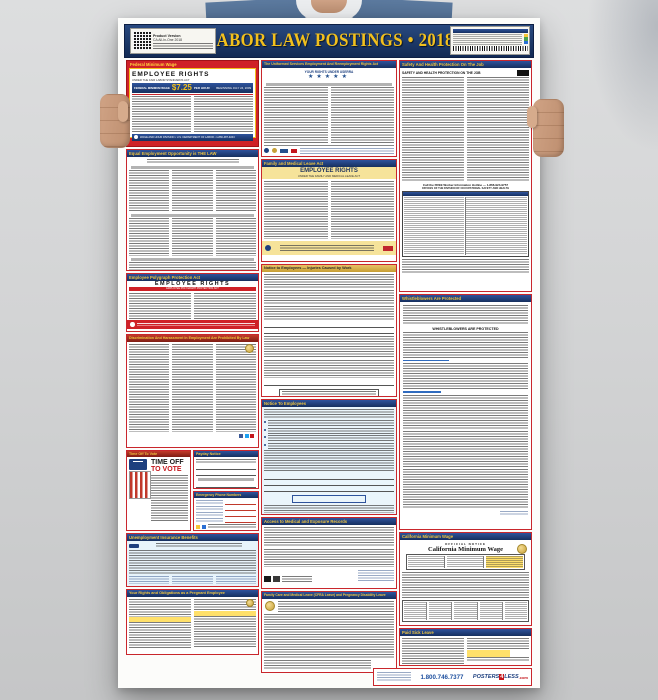  What do you see at coordinates (329, 576) in the screenshot?
I see `access-footer` at bounding box center [329, 576].